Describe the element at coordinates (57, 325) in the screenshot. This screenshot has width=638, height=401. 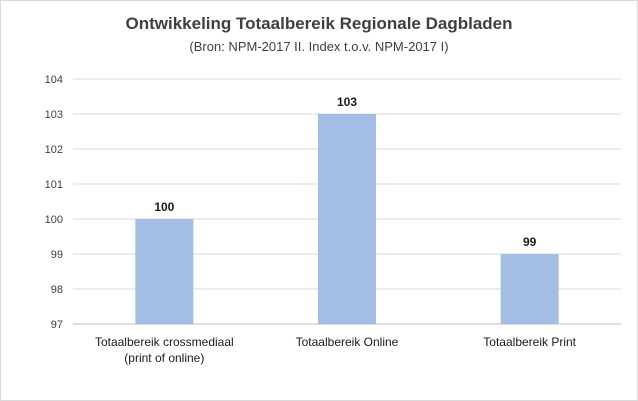
I see `y-tick-label: 97` at that location.